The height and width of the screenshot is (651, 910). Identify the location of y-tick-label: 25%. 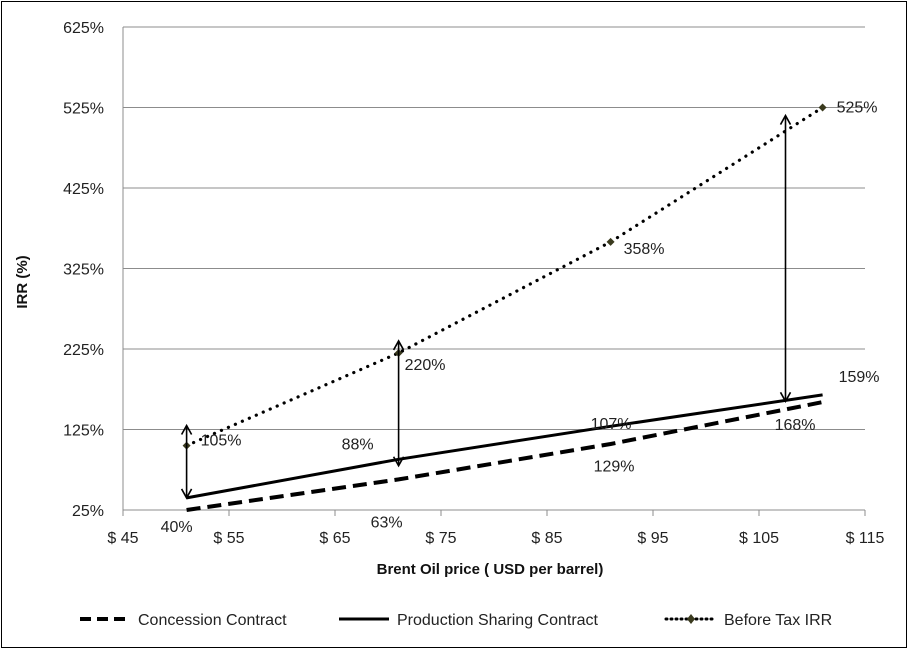
(88, 511).